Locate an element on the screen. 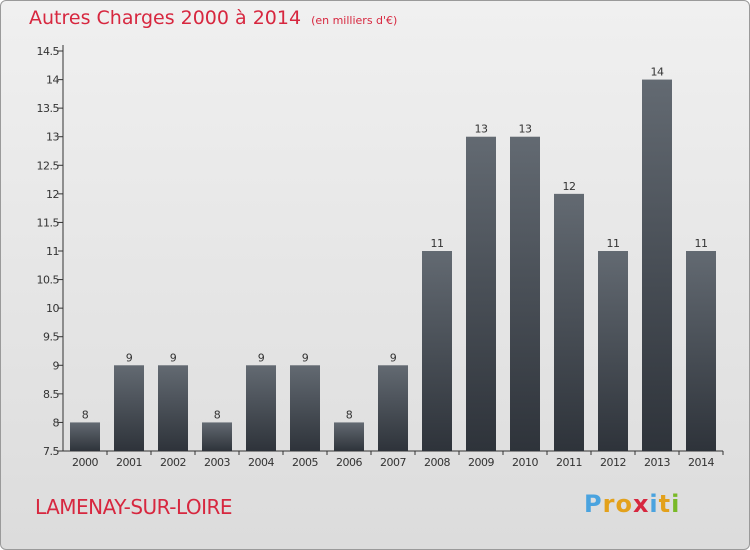  y-tick-label: 11 is located at coordinates (52, 251).